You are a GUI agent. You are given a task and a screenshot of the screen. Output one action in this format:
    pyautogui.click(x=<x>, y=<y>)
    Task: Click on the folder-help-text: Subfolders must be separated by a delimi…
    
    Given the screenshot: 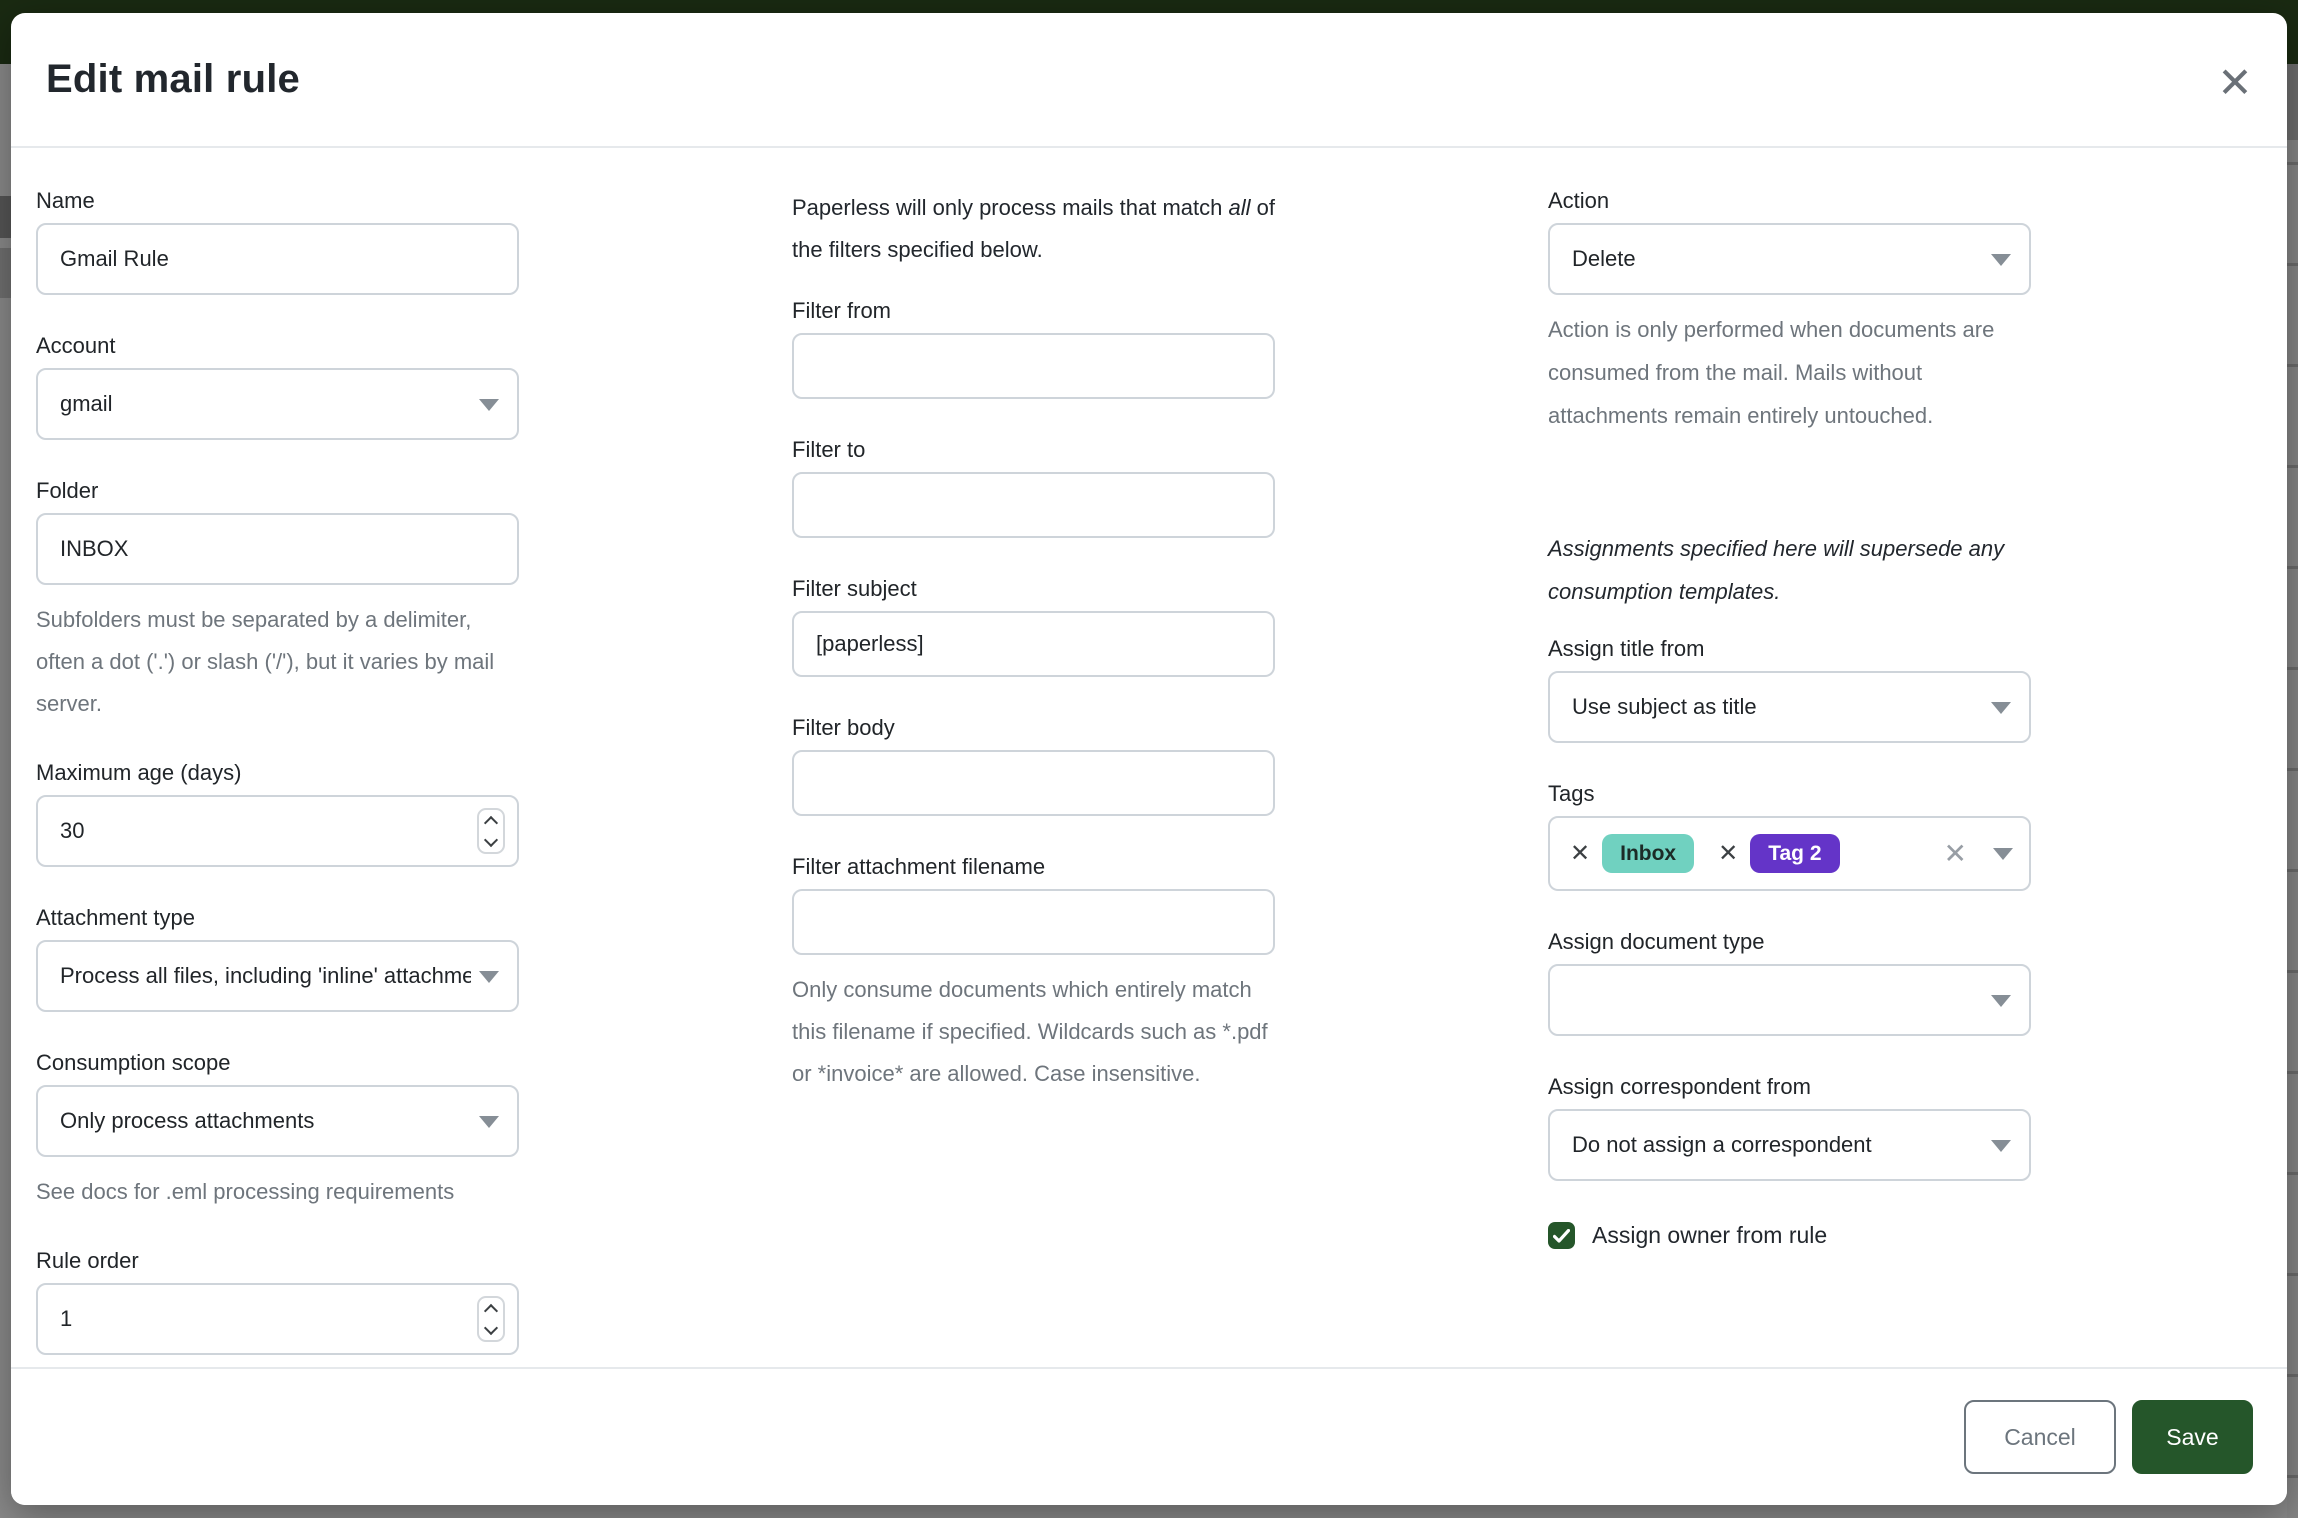 What is the action you would take?
    pyautogui.click(x=265, y=661)
    